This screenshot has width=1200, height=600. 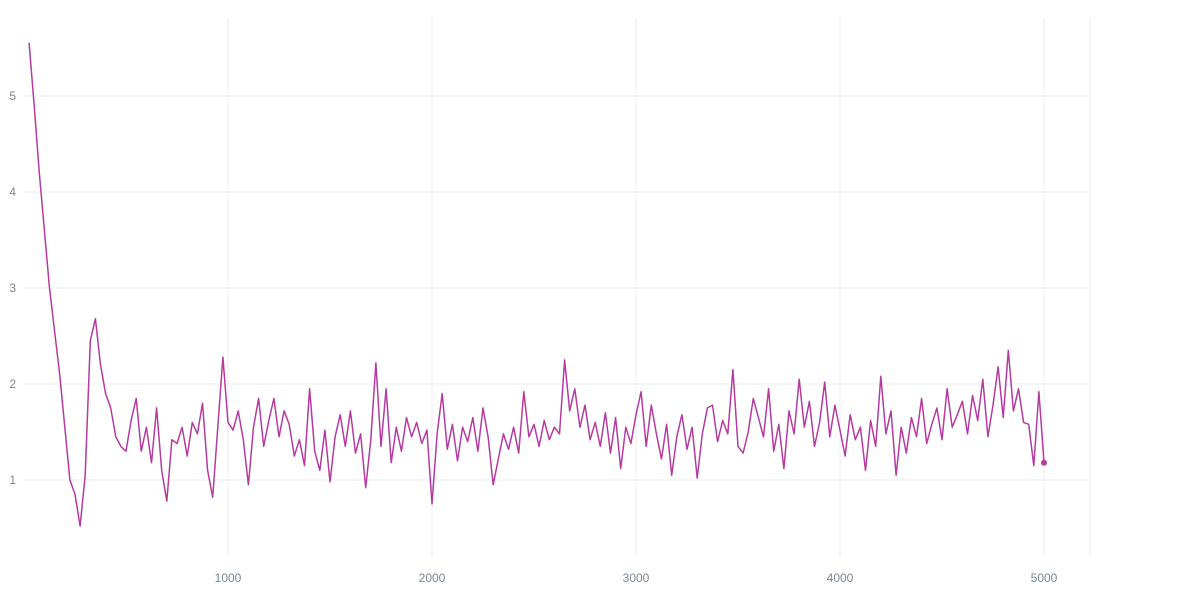 What do you see at coordinates (12, 384) in the screenshot?
I see `y-tick-label: 2` at bounding box center [12, 384].